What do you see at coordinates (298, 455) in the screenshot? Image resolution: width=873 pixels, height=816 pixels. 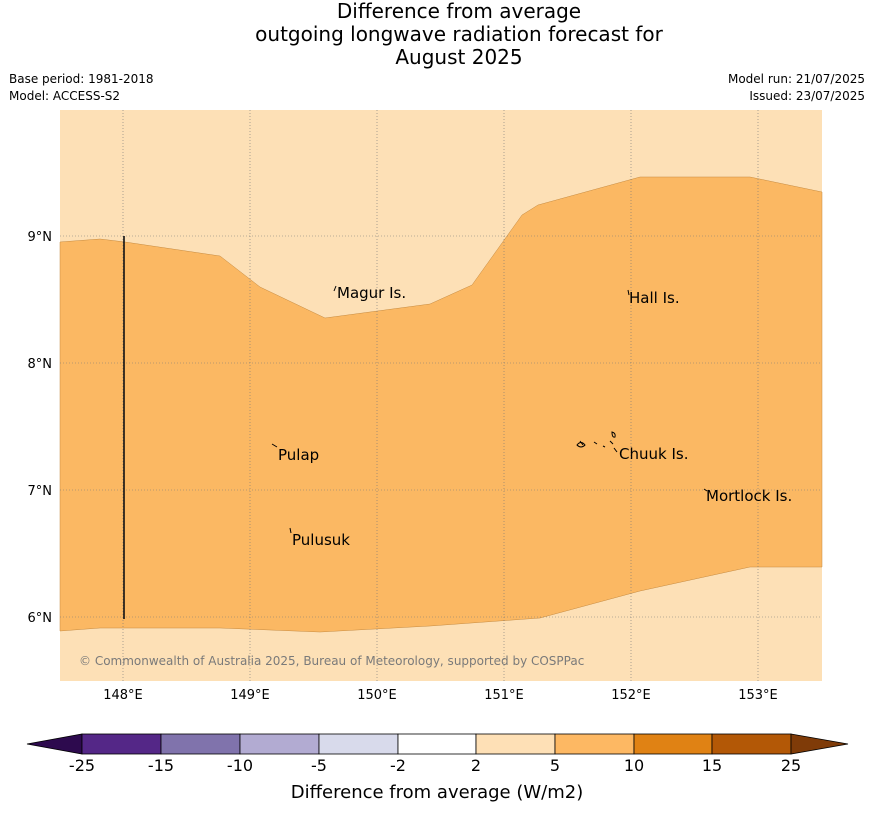 I see `place-label-pulap: Pulap` at bounding box center [298, 455].